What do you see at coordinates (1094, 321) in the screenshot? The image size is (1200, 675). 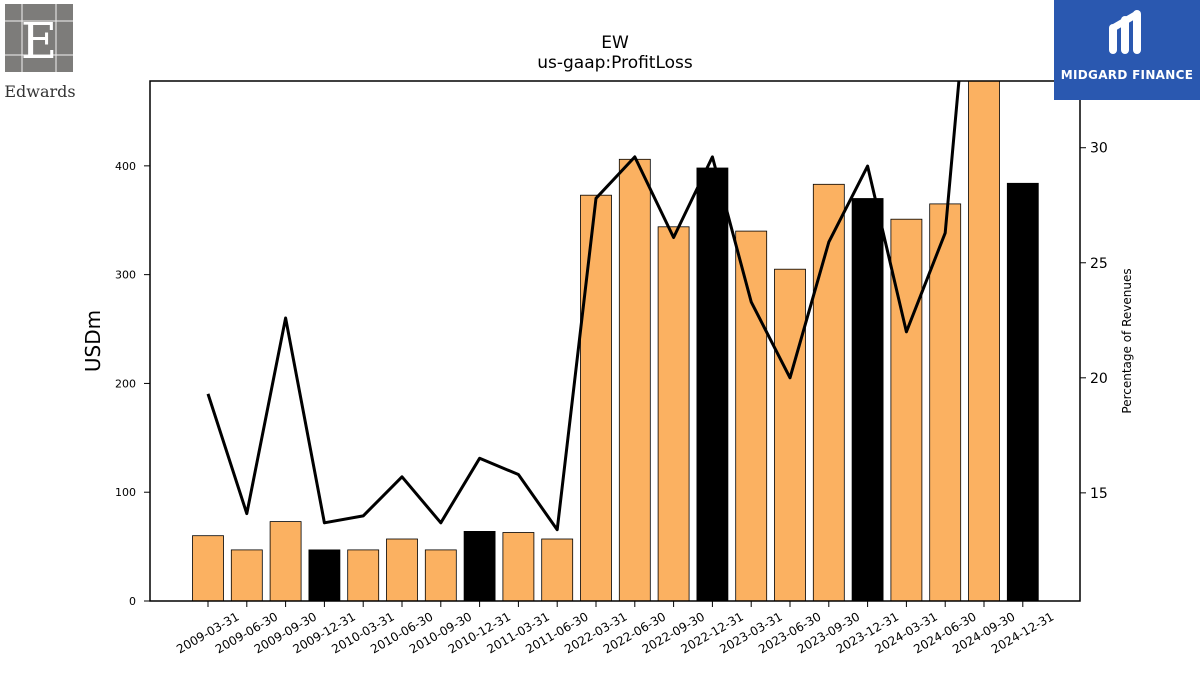 I see `y2-axis: 15 20 25 30` at bounding box center [1094, 321].